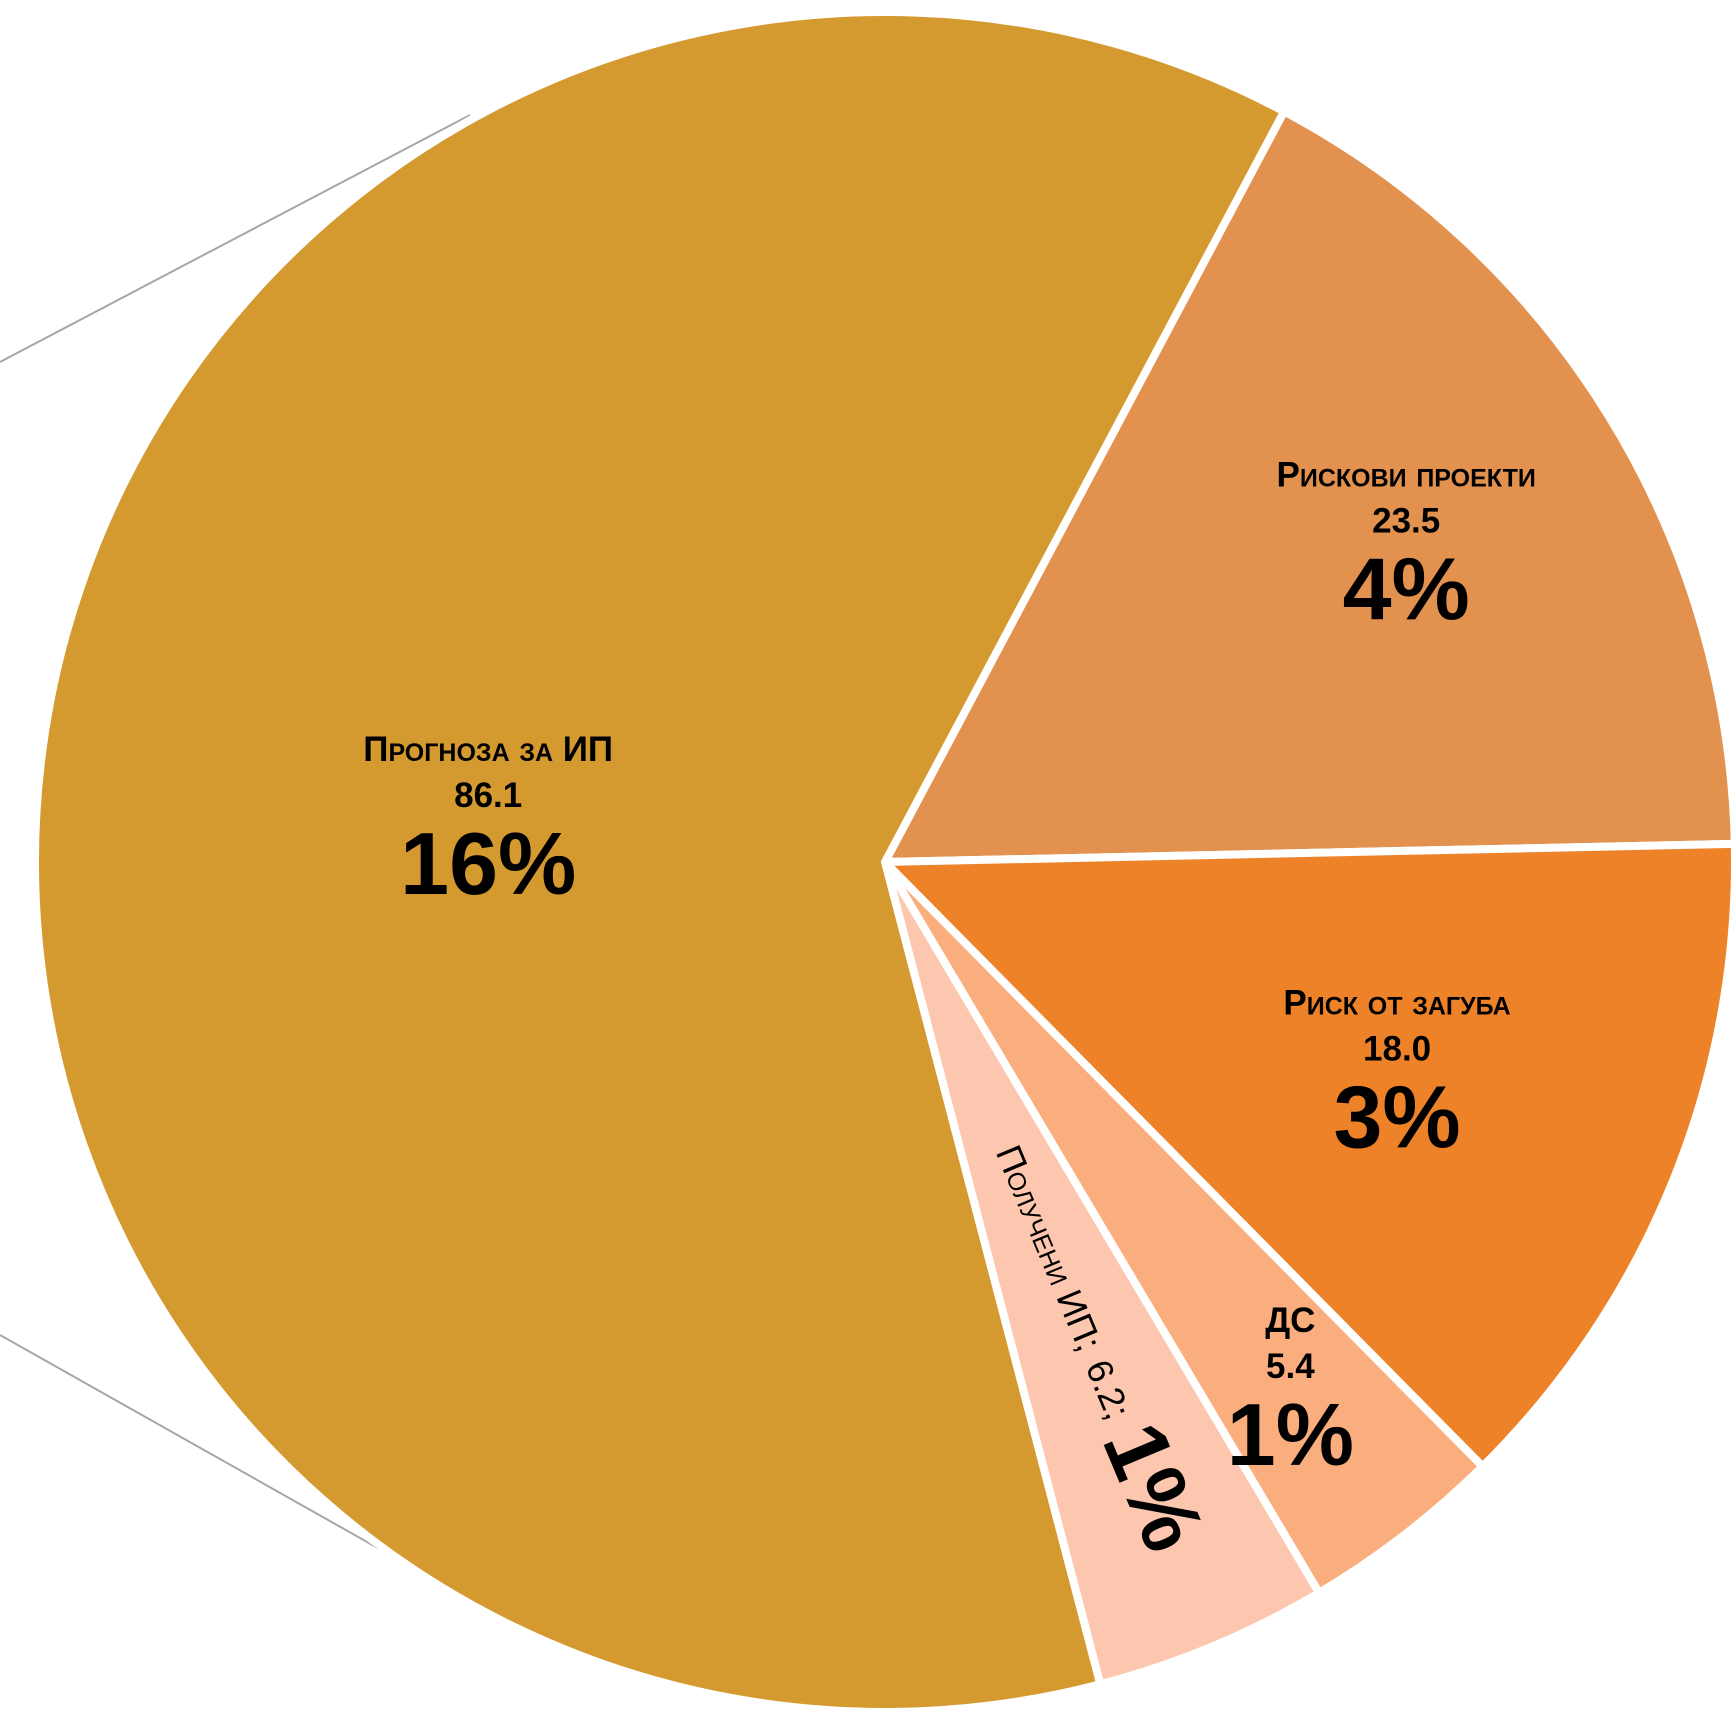 Image resolution: width=1733 pixels, height=1709 pixels. What do you see at coordinates (235, 238) in the screenshot?
I see `connector-line` at bounding box center [235, 238].